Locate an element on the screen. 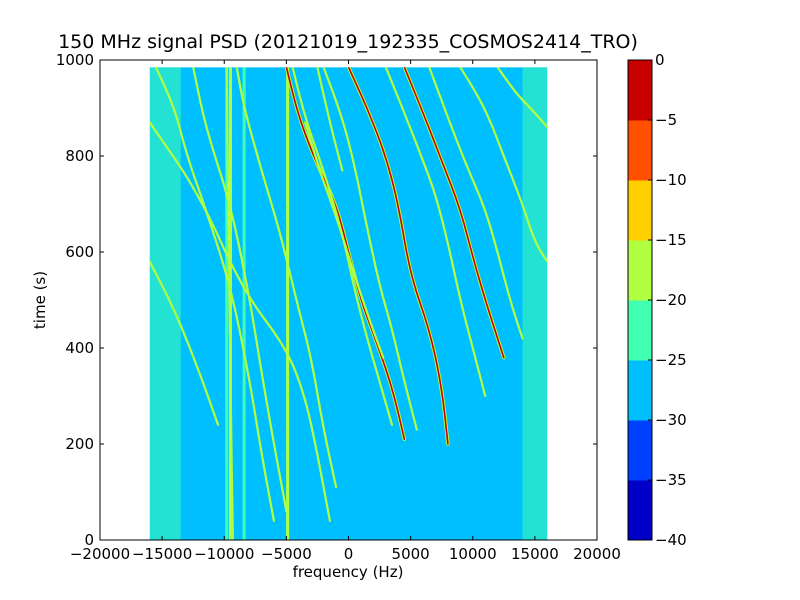 The width and height of the screenshot is (800, 600). y-tick-label: 200 is located at coordinates (79, 444).